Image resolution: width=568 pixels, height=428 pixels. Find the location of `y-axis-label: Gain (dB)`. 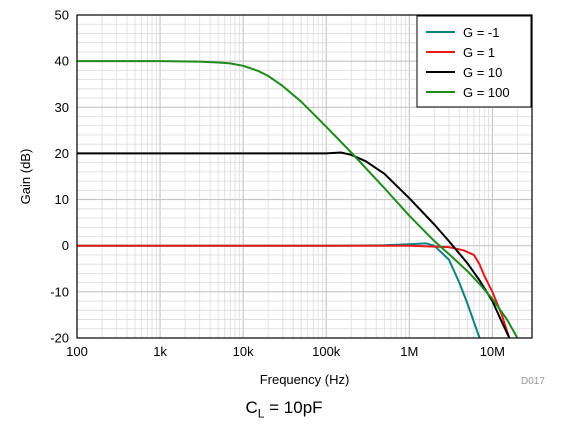

y-axis-label: Gain (dB) is located at coordinates (25, 177).